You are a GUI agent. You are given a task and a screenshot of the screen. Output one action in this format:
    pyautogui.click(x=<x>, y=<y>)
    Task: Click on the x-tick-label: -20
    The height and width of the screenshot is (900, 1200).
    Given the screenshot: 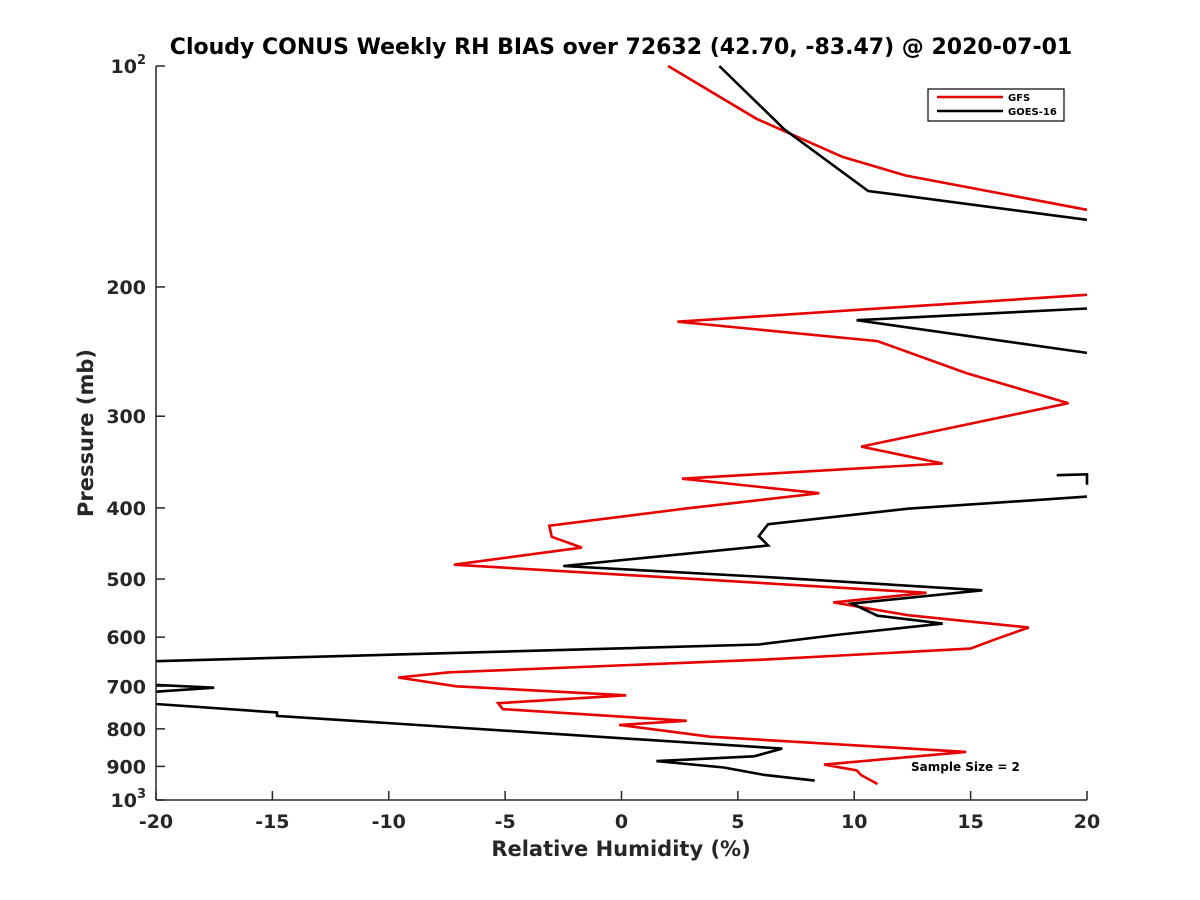 What is the action you would take?
    pyautogui.click(x=156, y=822)
    